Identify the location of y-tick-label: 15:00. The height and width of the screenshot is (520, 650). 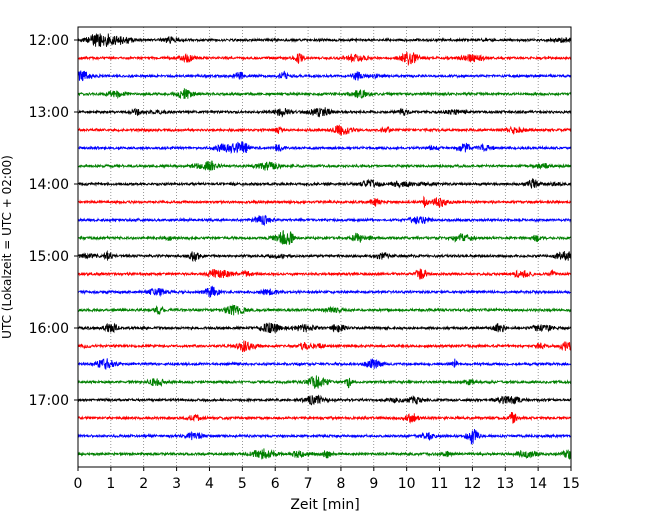
(49, 257).